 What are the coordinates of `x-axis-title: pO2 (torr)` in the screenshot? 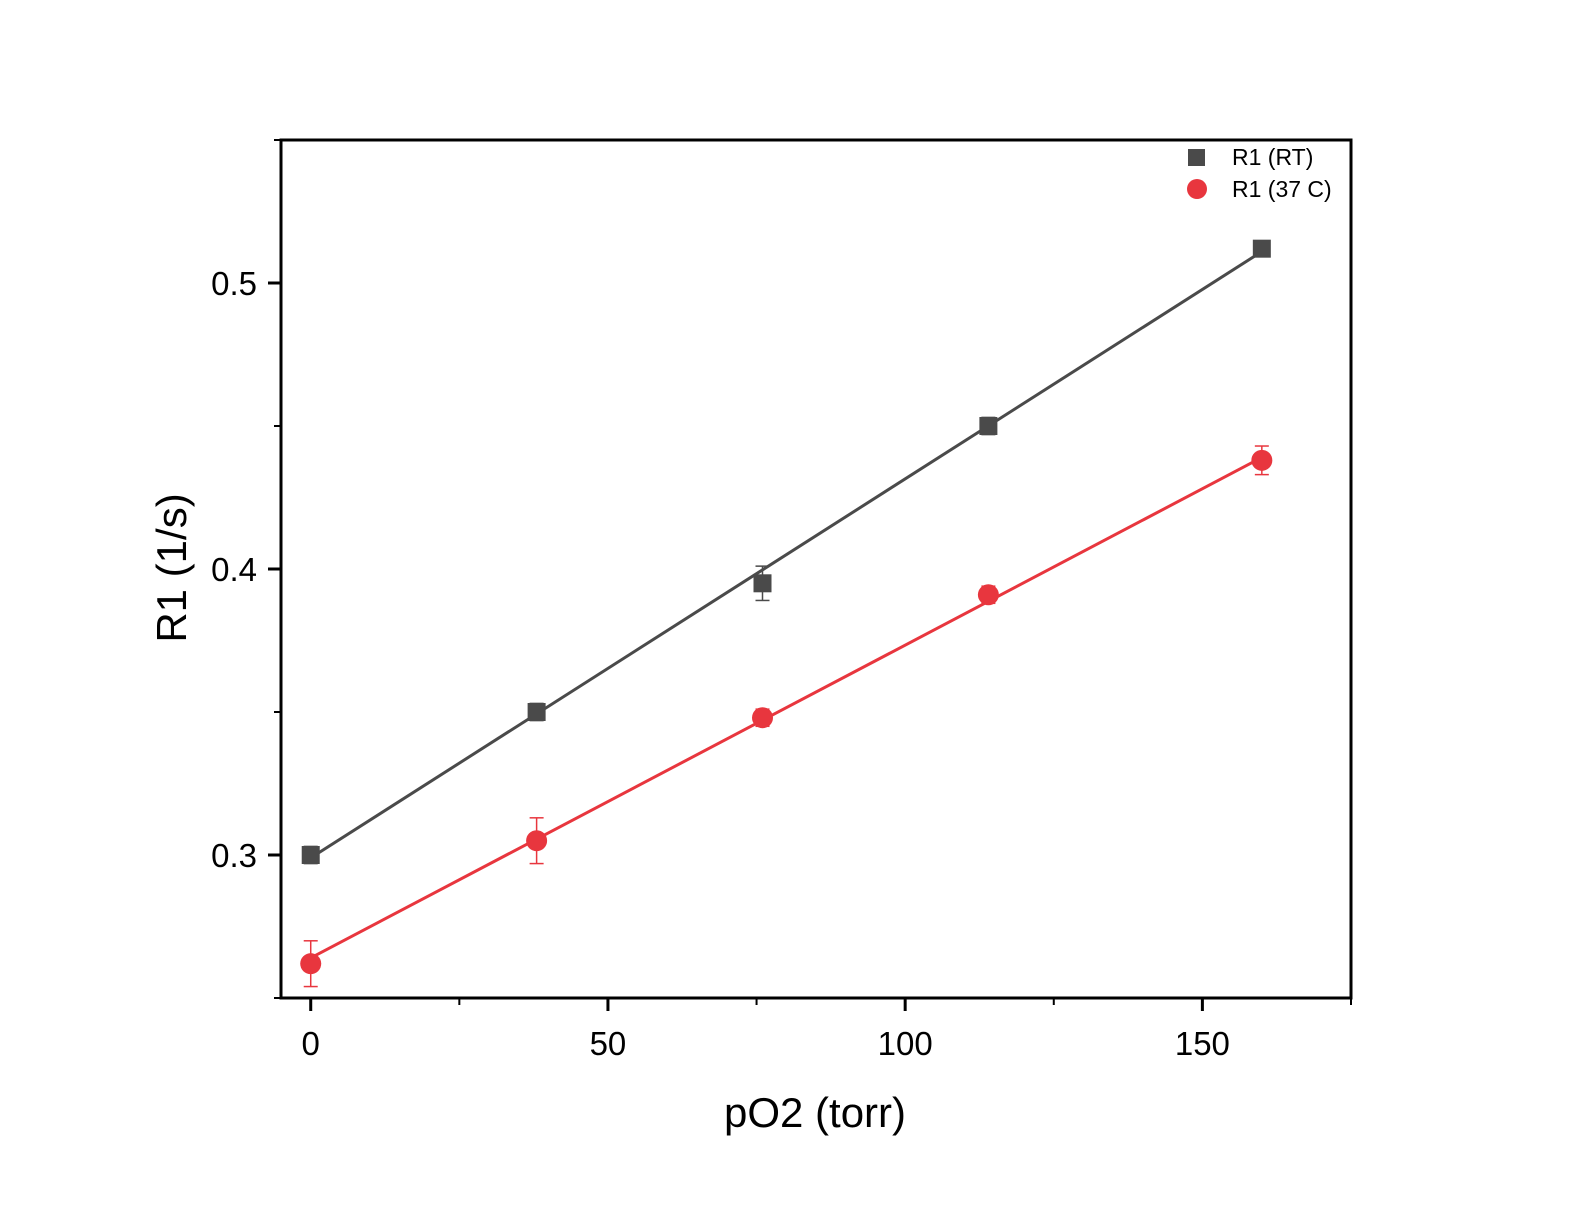 It's located at (815, 1112).